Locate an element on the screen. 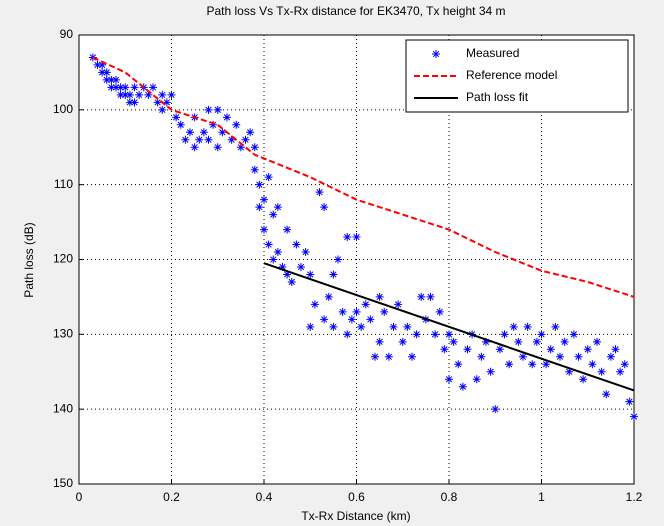 The width and height of the screenshot is (664, 526). x-tick-label: 0.6 is located at coordinates (356, 497).